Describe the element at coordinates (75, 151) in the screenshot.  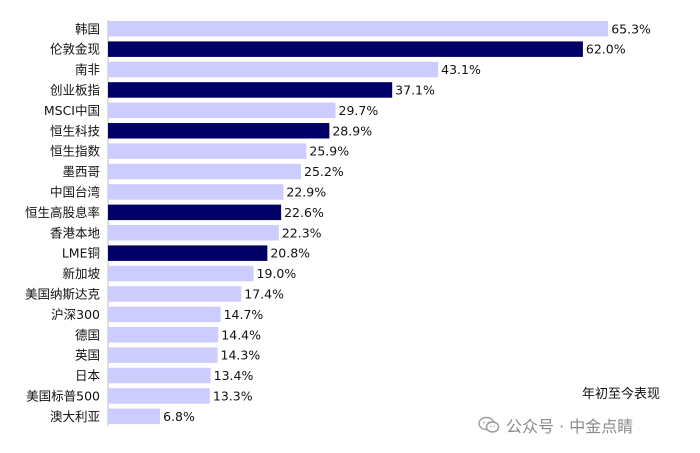
I see `category-label: 恒生指数` at that location.